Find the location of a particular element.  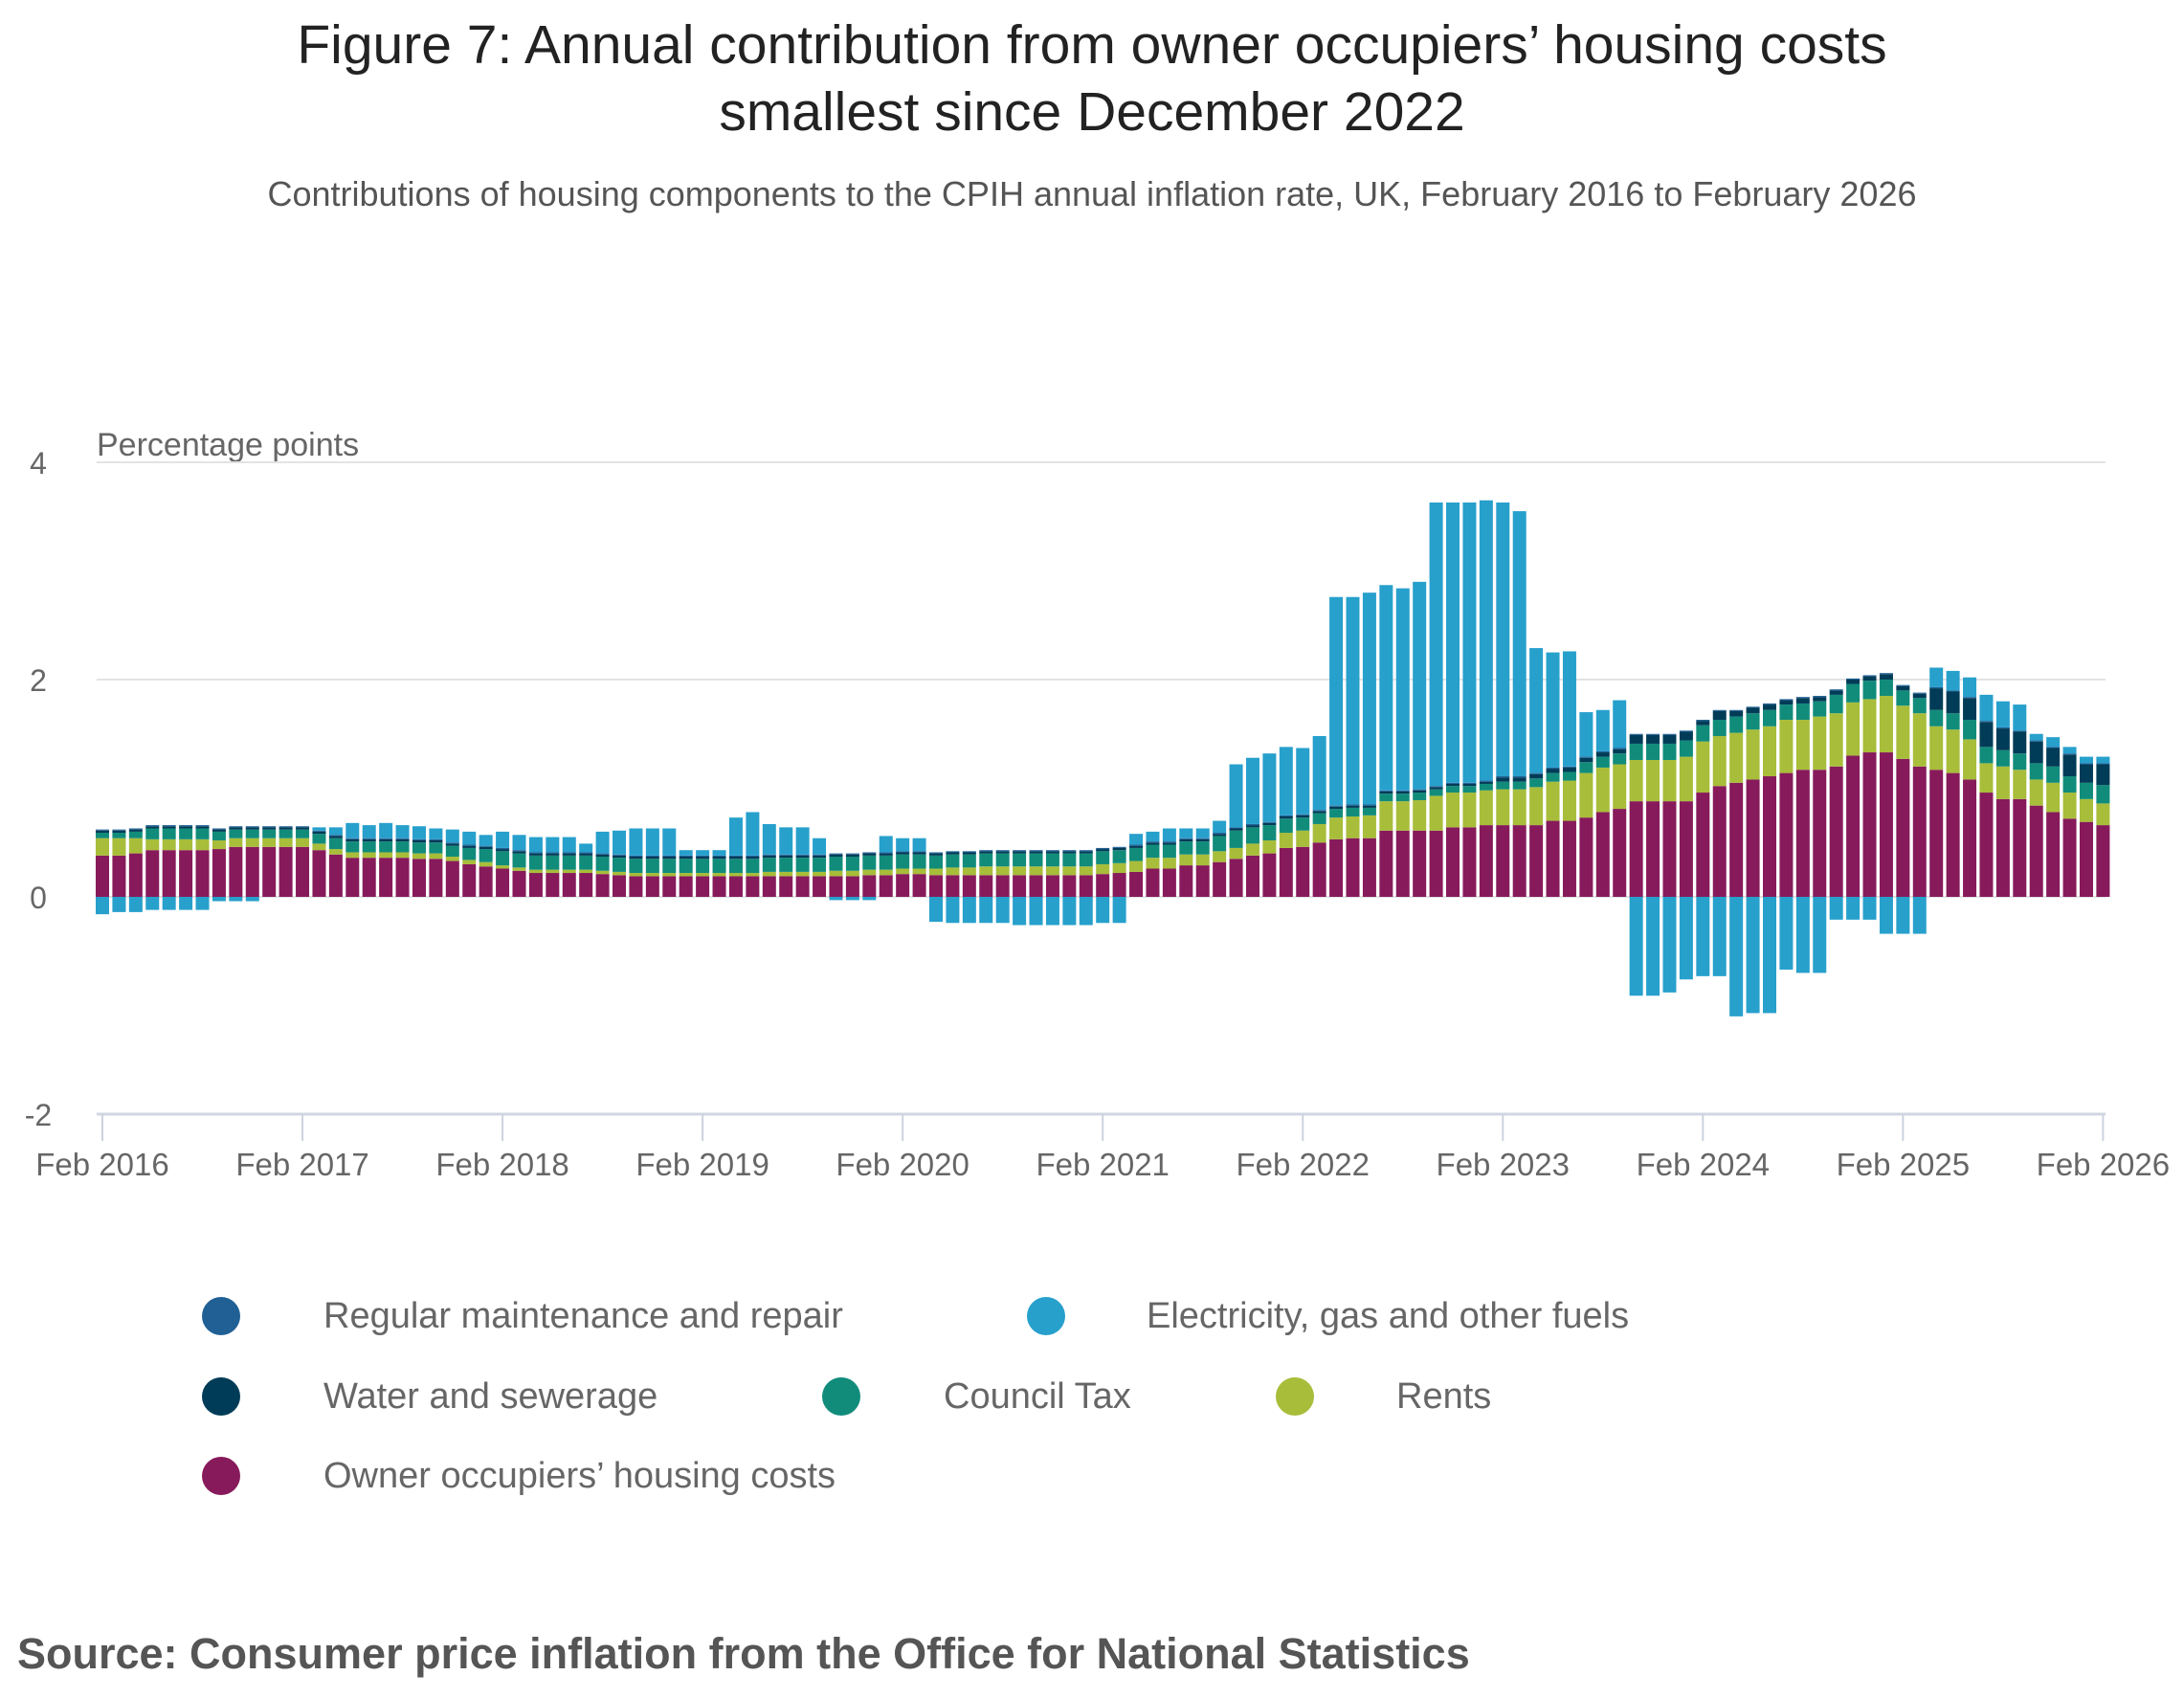

legend-dot-icon is located at coordinates (1046, 1316).